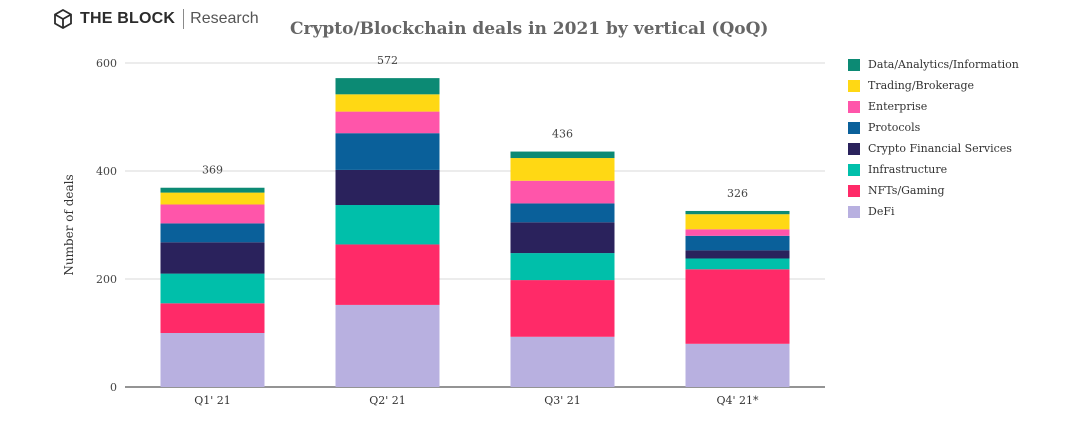 This screenshot has width=1080, height=423. Describe the element at coordinates (562, 400) in the screenshot. I see `x-tick-label: Q3' 21` at that location.